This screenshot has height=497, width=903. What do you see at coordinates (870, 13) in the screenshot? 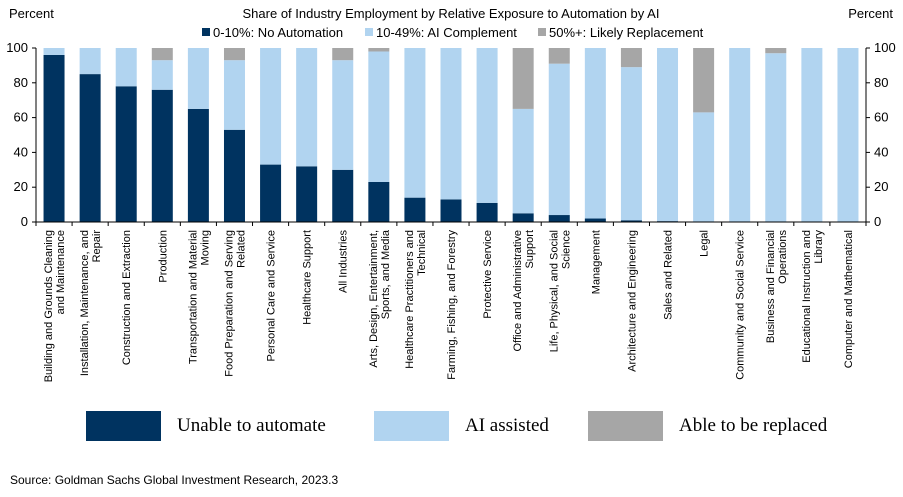
I see `right-axis-label: Percent` at bounding box center [870, 13].